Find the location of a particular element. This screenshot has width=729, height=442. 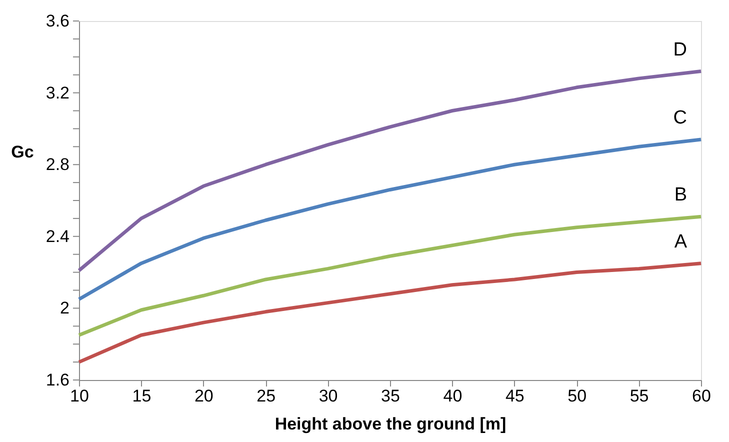

y-tick-label: 3.6 is located at coordinates (58, 21).